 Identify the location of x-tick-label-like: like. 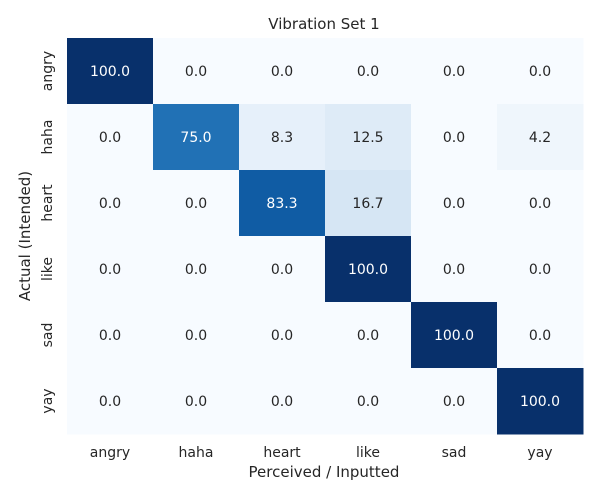
(368, 453).